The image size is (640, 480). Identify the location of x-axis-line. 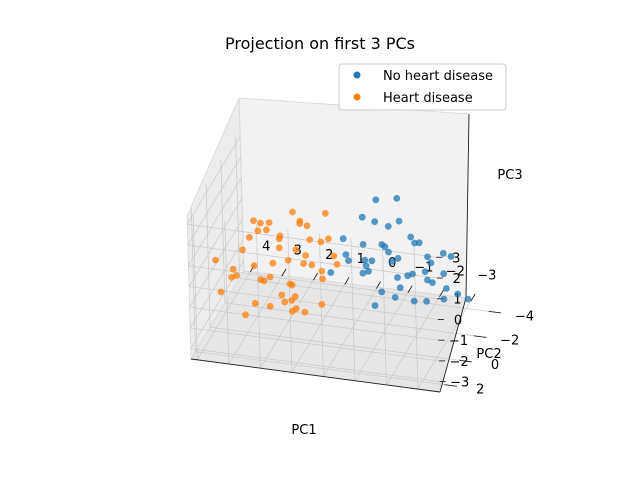
(315, 375).